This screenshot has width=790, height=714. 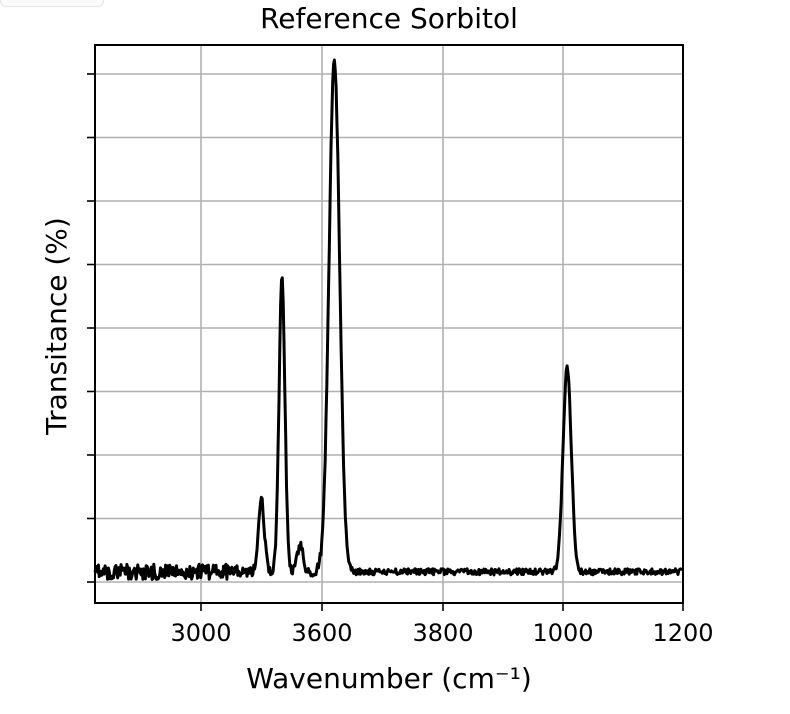 What do you see at coordinates (682, 633) in the screenshot?
I see `x-tick-label: 1200` at bounding box center [682, 633].